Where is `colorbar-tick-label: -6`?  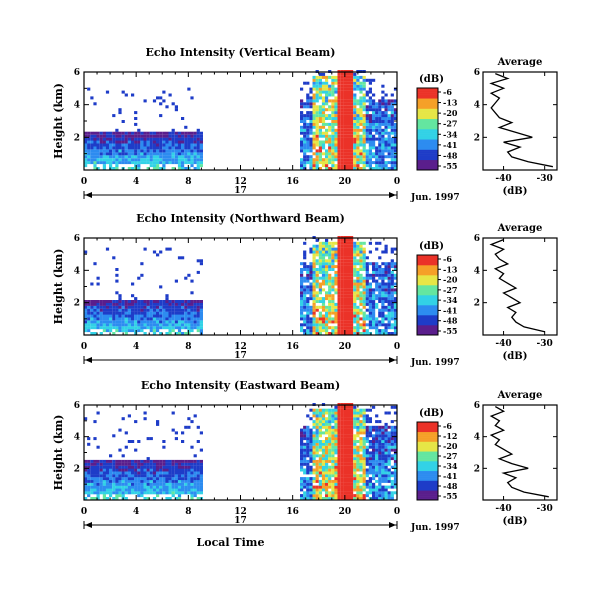 colorbar-tick-label: -6 is located at coordinates (447, 259).